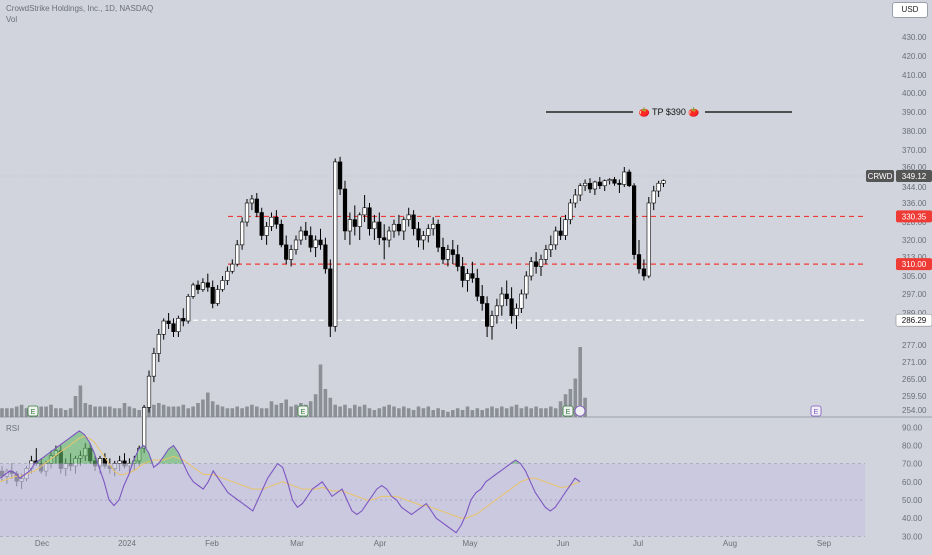  What do you see at coordinates (42, 543) in the screenshot?
I see `time-tick-label: Dec` at bounding box center [42, 543].